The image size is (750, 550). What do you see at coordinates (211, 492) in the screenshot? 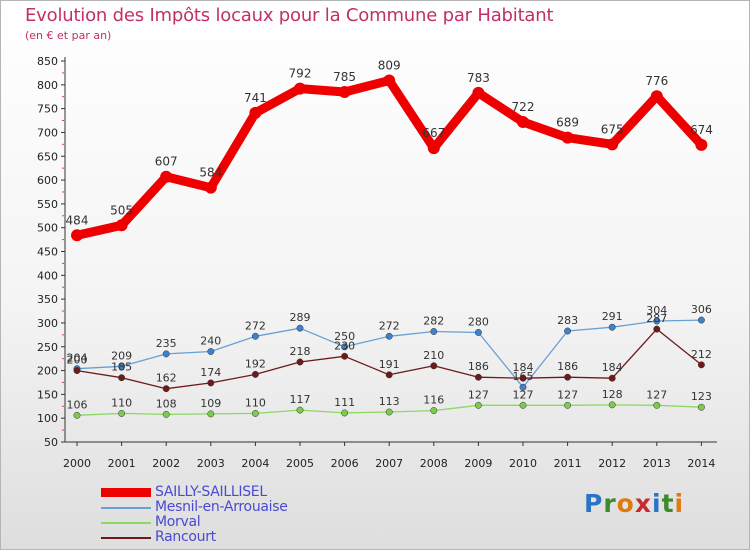
I see `legend-label-sailly-saillisel: SAILLY-SAILLISEL` at bounding box center [211, 492].